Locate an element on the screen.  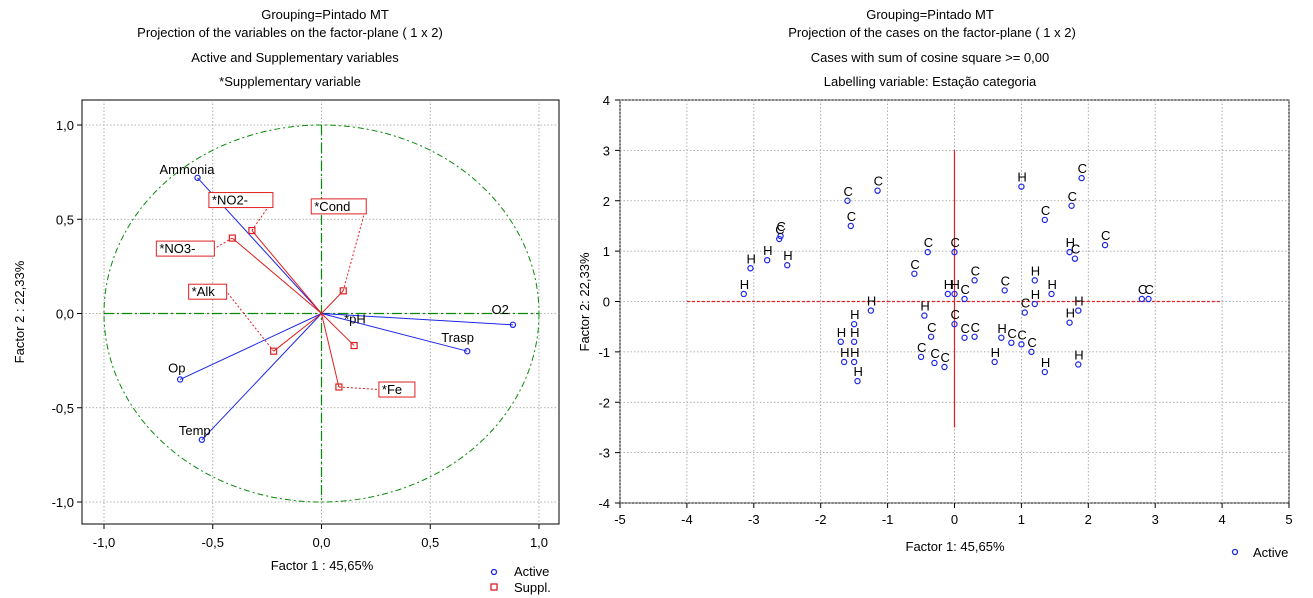
right-y-tick-label: -3 is located at coordinates (604, 453).